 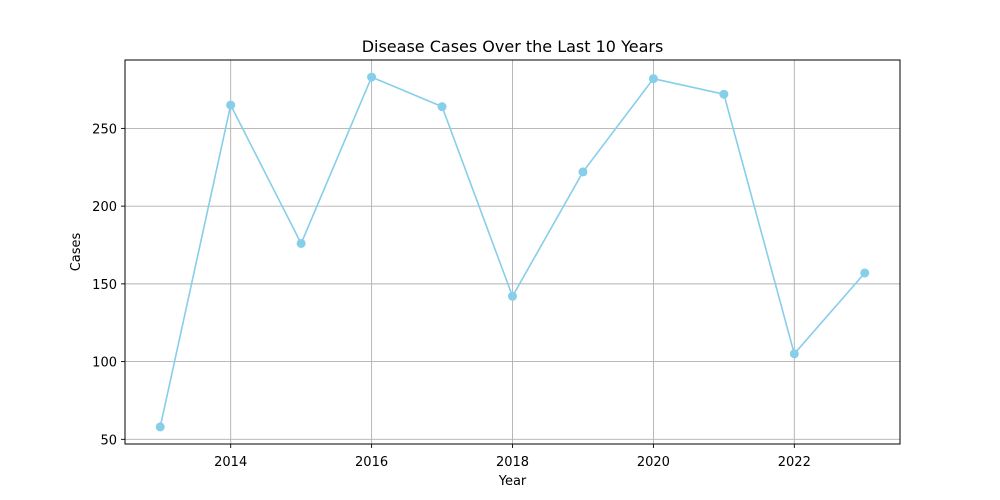 What do you see at coordinates (512, 481) in the screenshot?
I see `x-axis-label: Year` at bounding box center [512, 481].